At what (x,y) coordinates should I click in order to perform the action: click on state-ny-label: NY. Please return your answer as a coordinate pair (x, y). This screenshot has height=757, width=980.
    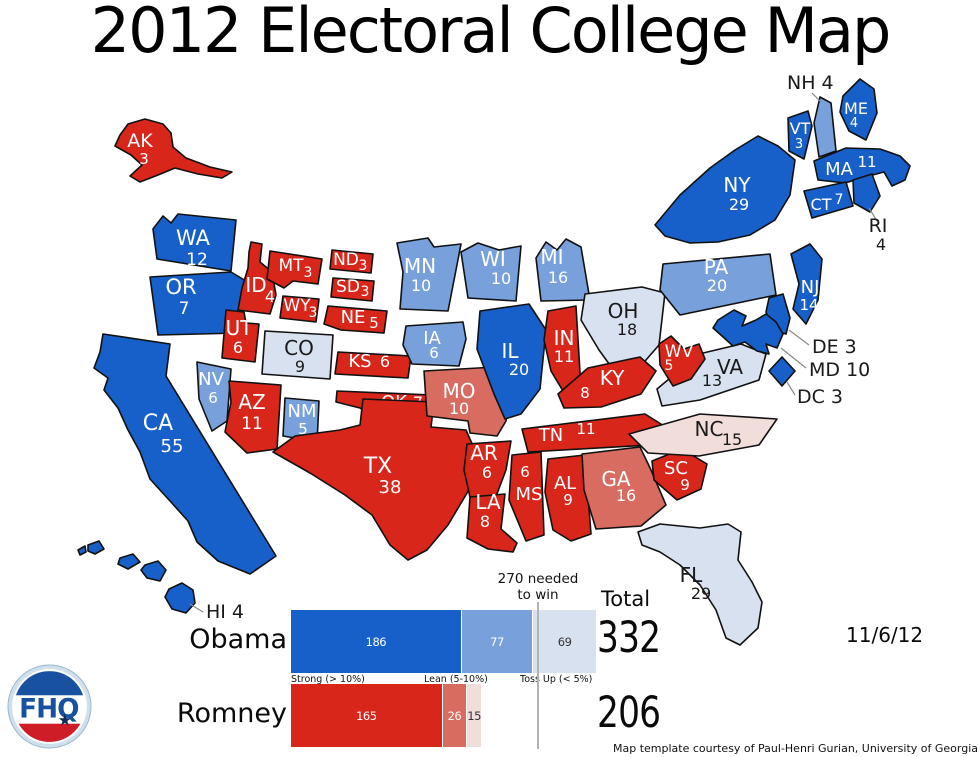
    Looking at the image, I should click on (737, 185).